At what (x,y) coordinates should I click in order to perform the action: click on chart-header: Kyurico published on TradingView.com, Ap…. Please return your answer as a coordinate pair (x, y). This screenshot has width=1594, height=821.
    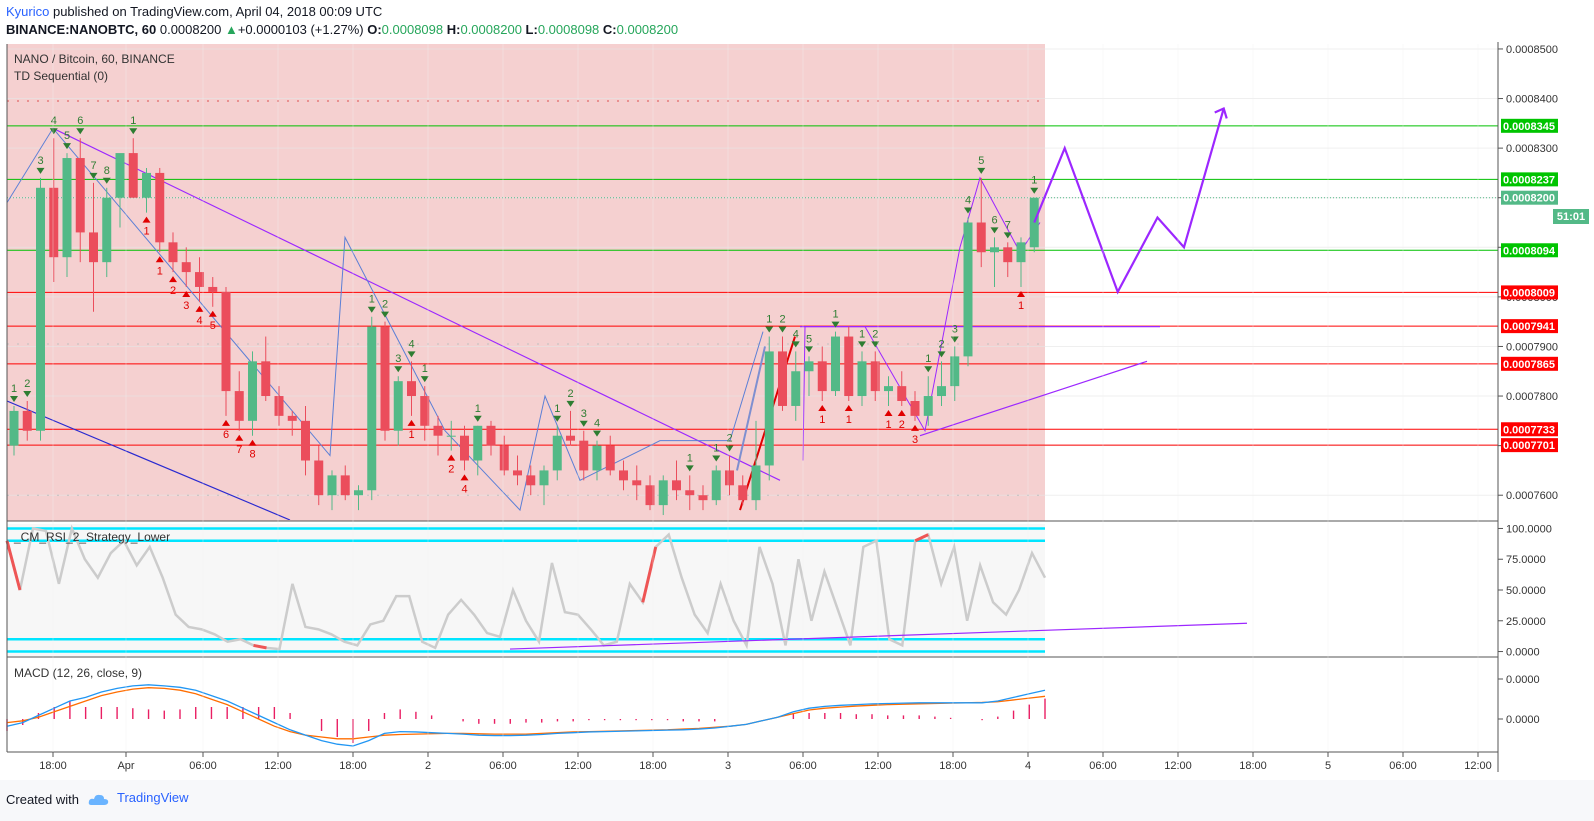
    Looking at the image, I should click on (797, 21).